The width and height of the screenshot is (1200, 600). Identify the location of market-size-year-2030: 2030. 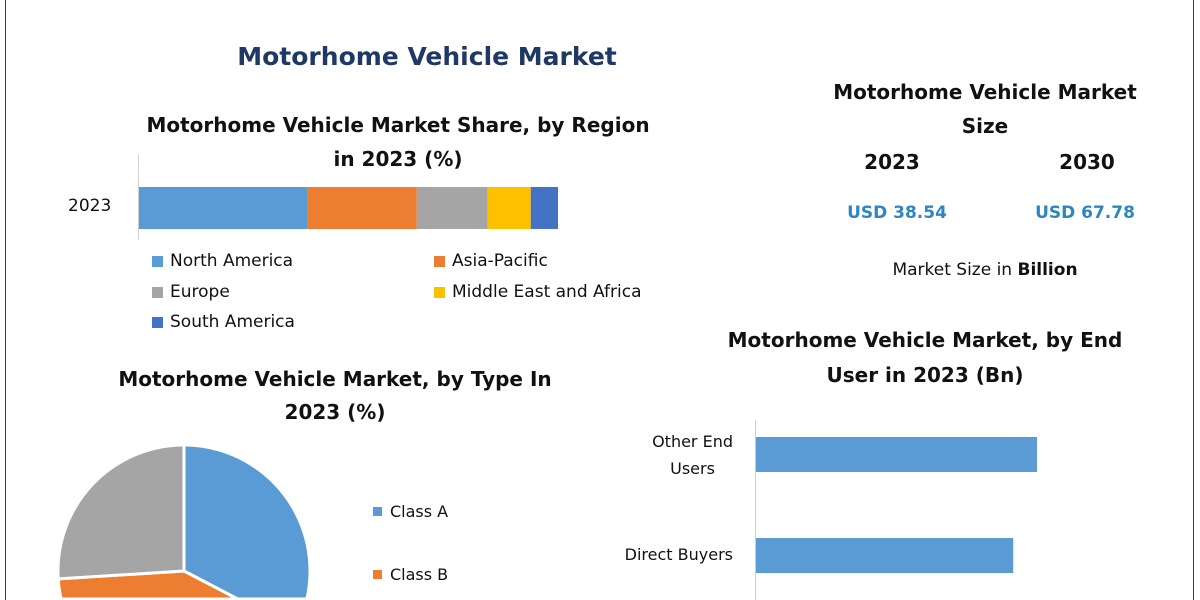
(1087, 162).